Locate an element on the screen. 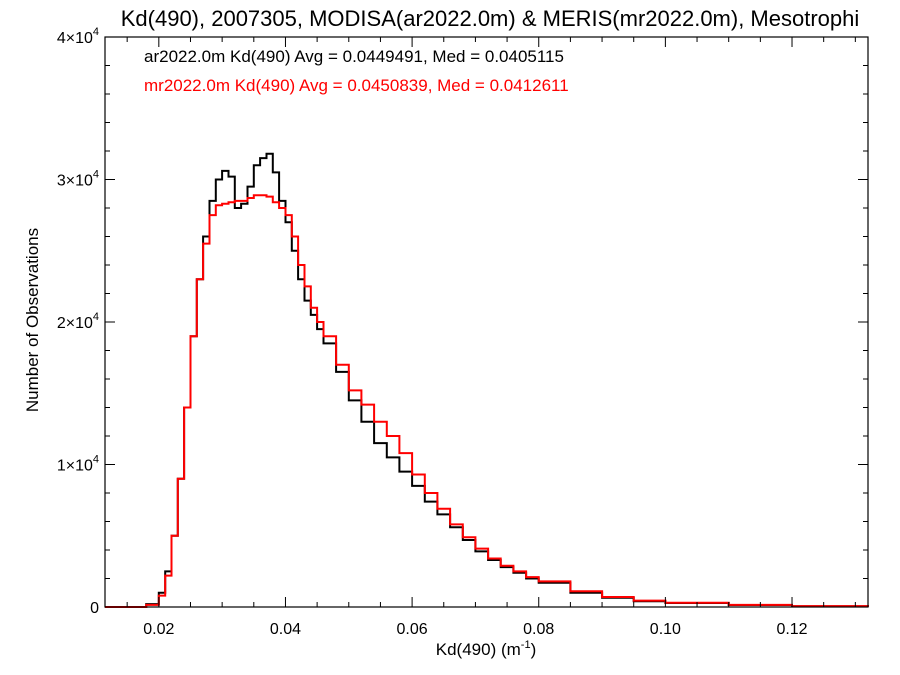 The width and height of the screenshot is (900, 675). y-tick-label: 2×10⁴ is located at coordinates (78, 321).